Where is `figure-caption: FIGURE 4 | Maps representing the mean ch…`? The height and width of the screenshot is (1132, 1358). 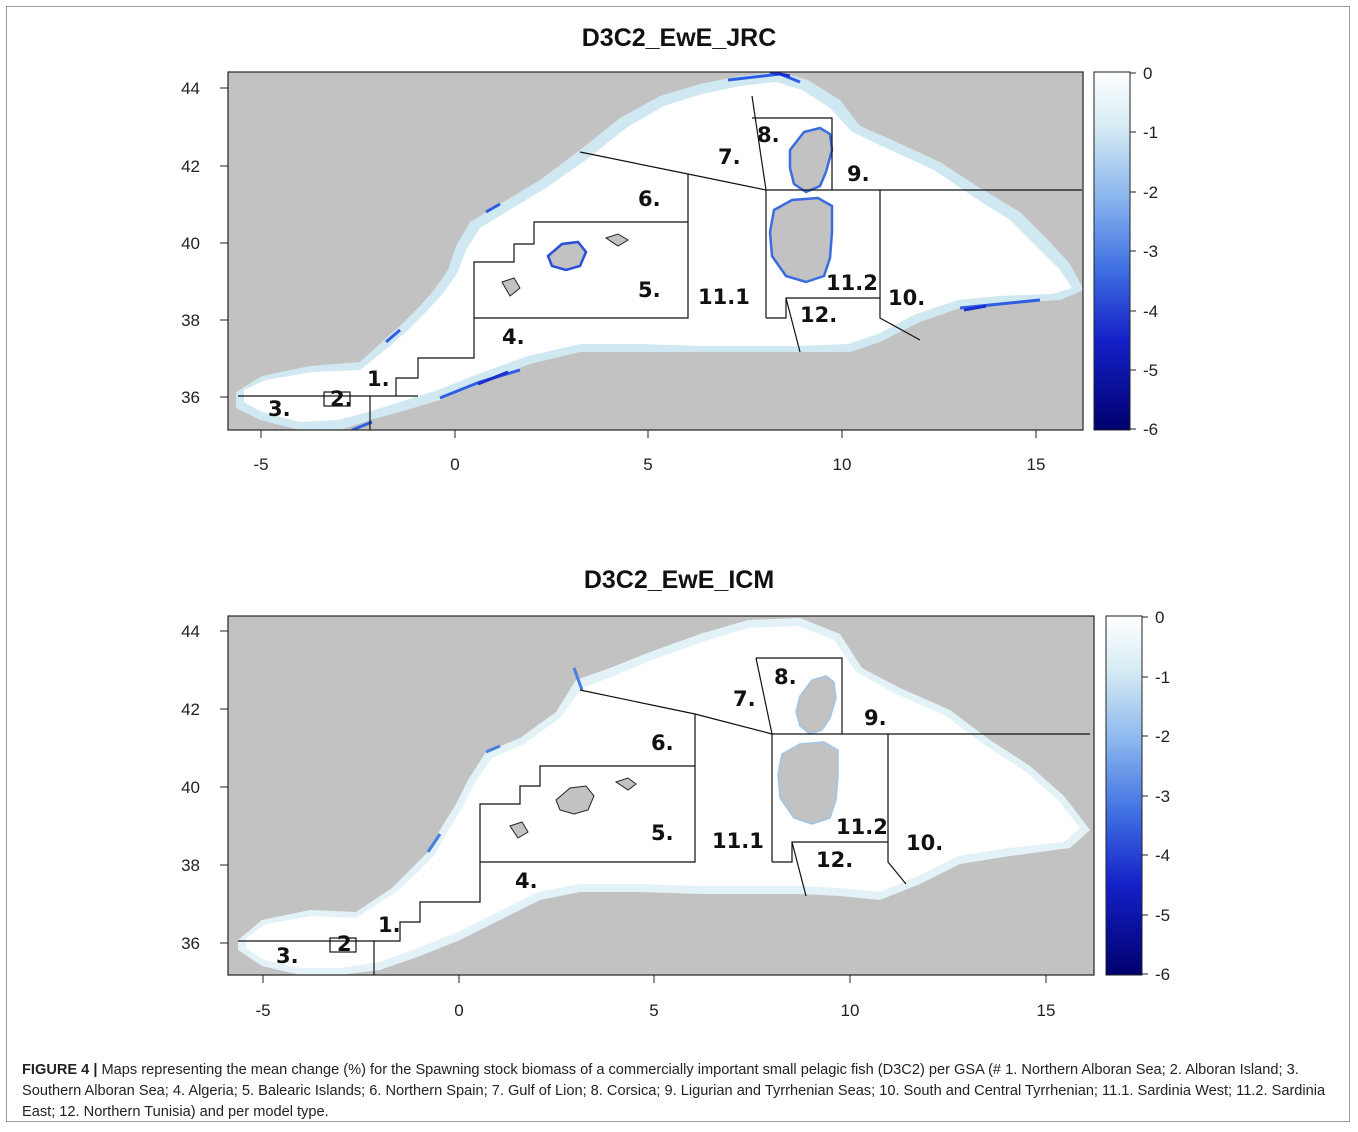 figure-caption: FIGURE 4 | Maps representing the mean ch… is located at coordinates (677, 1091).